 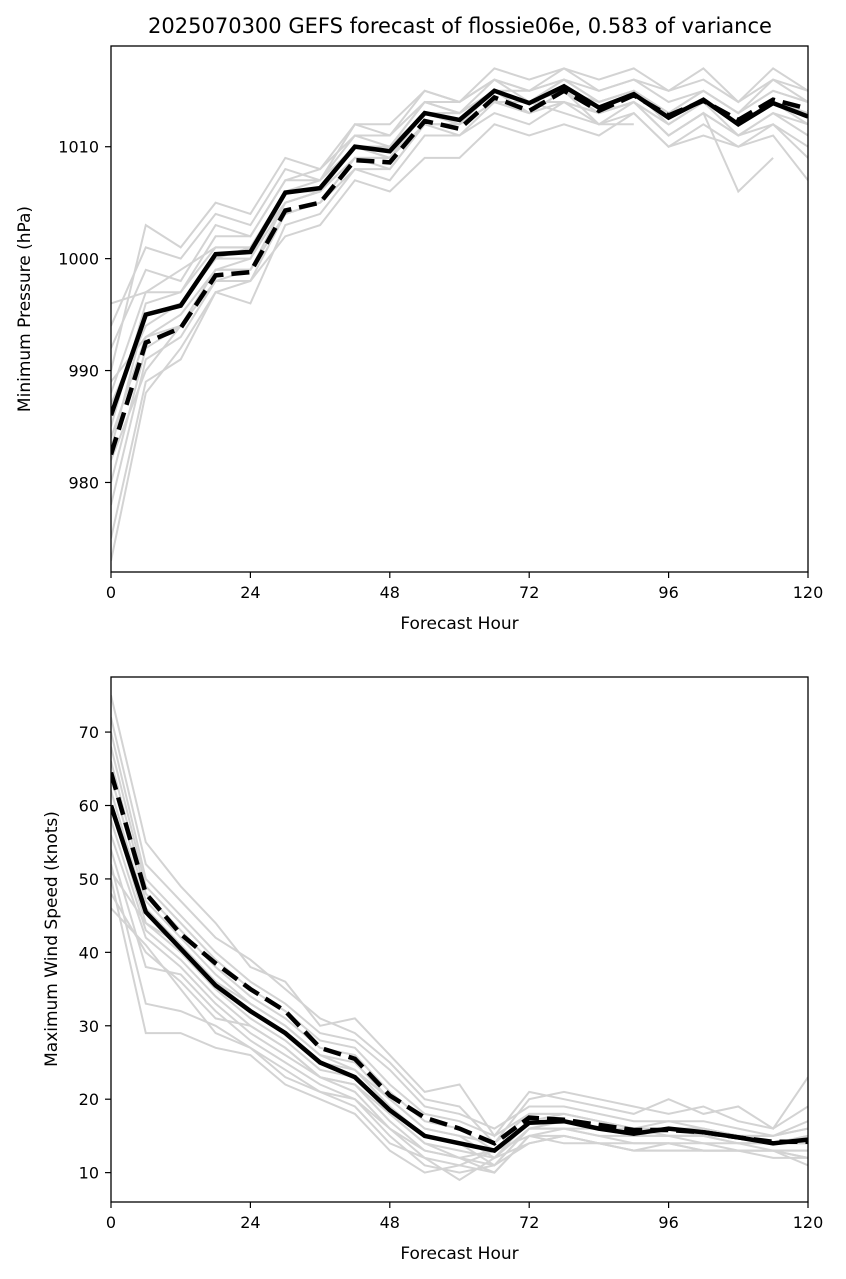 I want to click on wind-x-tick-label: 72, so click(x=529, y=1222).